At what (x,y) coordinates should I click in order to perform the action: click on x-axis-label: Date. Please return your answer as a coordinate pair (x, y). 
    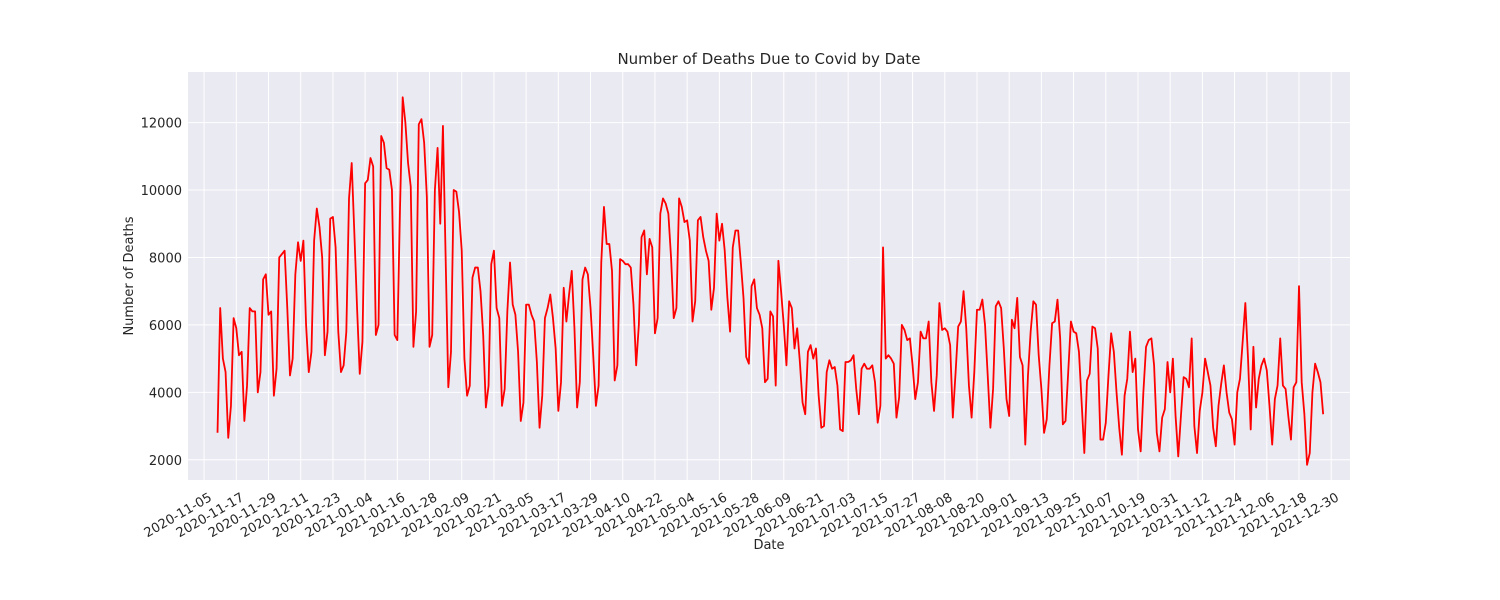
    Looking at the image, I should click on (768, 545).